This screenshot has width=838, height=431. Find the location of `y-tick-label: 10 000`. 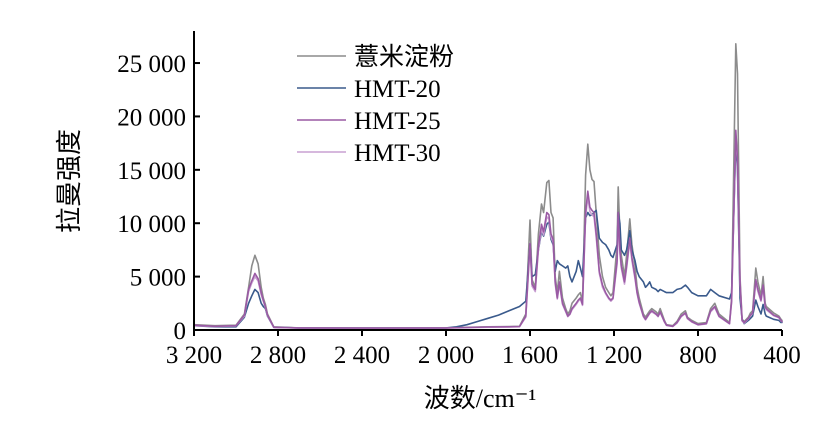

y-tick-label: 10 000 is located at coordinates (151, 224).